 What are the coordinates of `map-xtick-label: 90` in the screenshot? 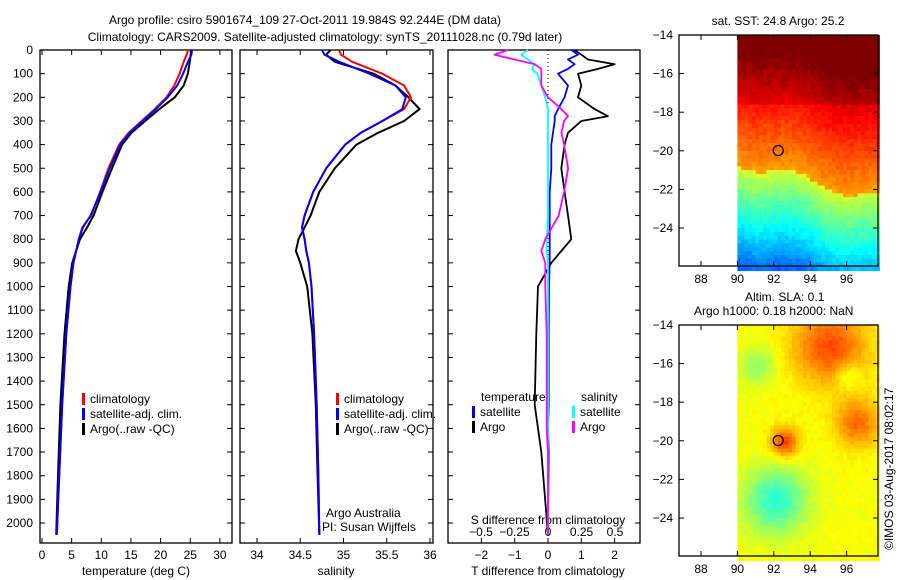 It's located at (738, 279).